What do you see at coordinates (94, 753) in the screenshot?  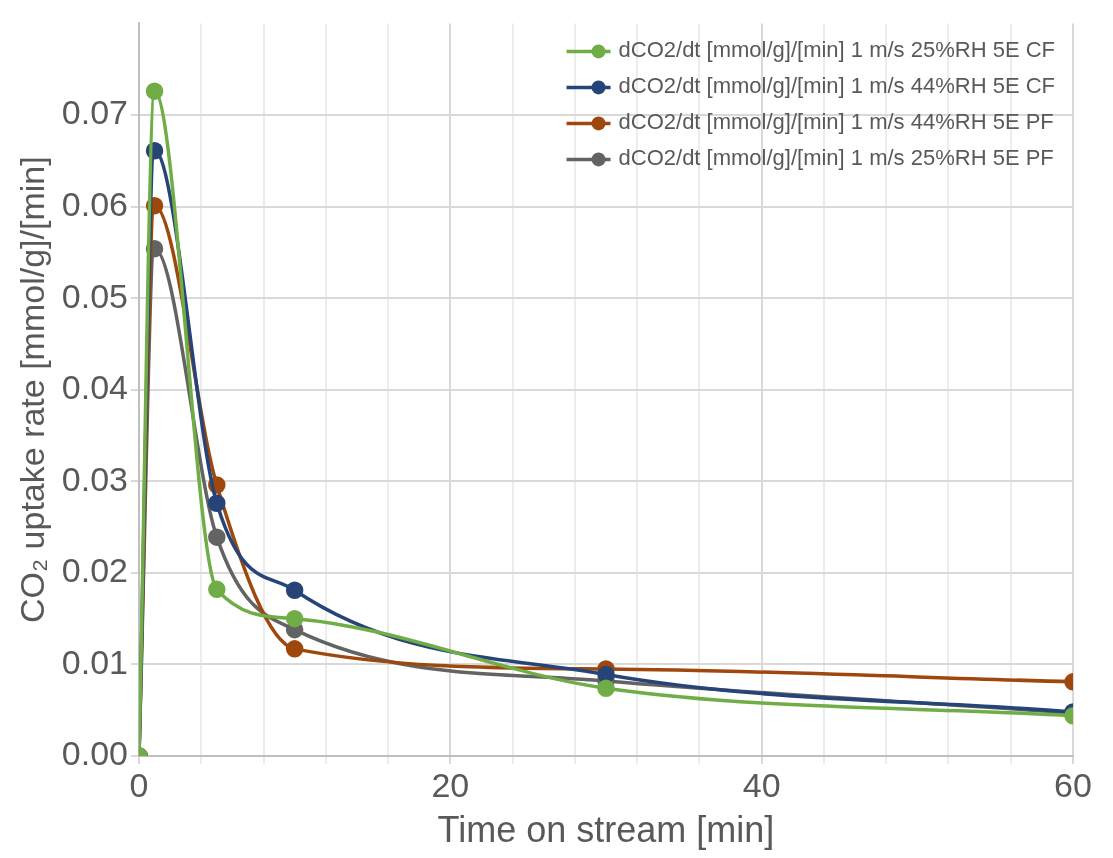 I see `y-tick-label: 0.00` at bounding box center [94, 753].